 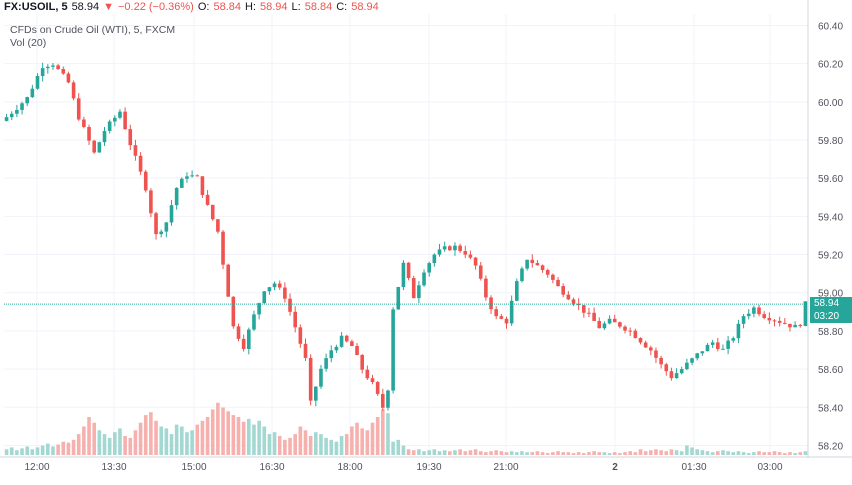 What do you see at coordinates (193, 467) in the screenshot?
I see `x-tick-label: 15:00` at bounding box center [193, 467].